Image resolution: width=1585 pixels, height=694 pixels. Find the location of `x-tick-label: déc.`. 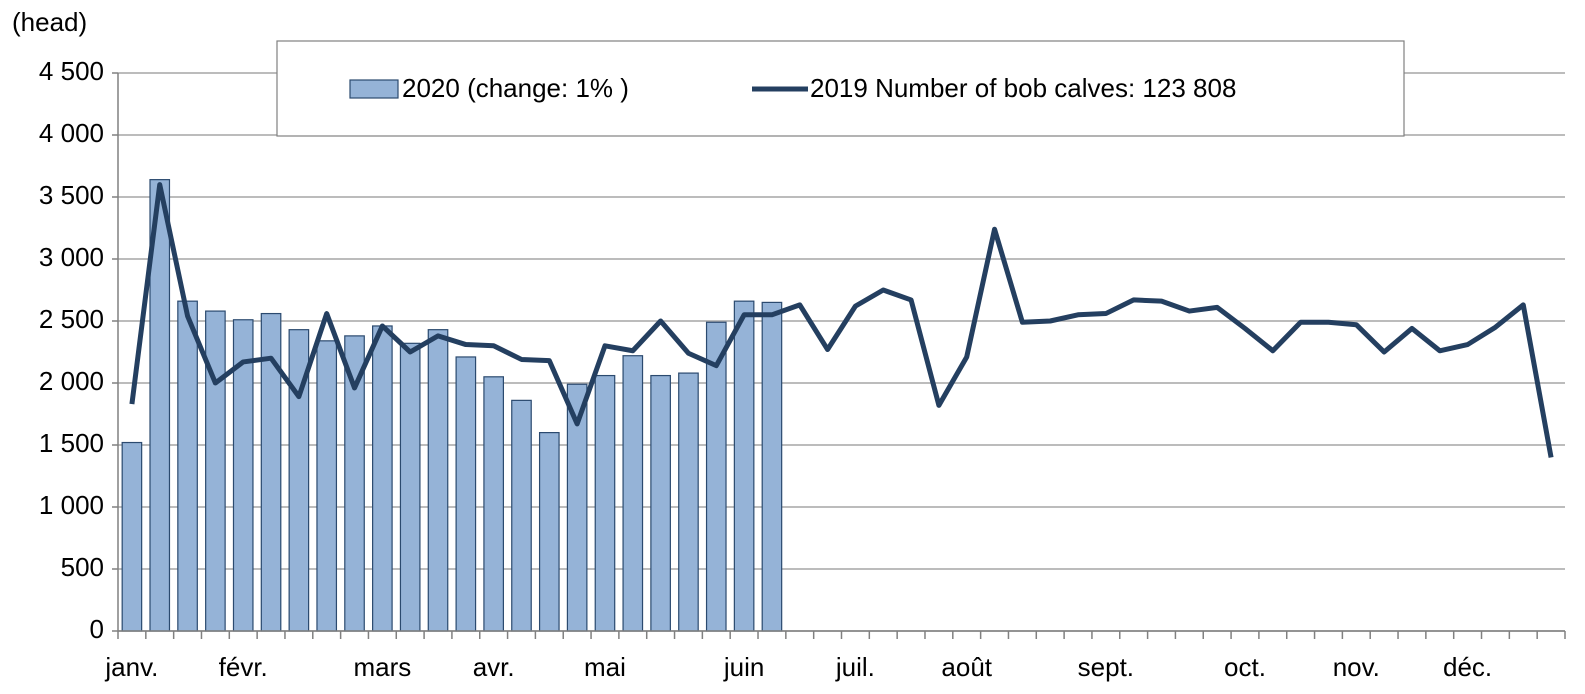

x-tick-label: déc. is located at coordinates (1467, 667).